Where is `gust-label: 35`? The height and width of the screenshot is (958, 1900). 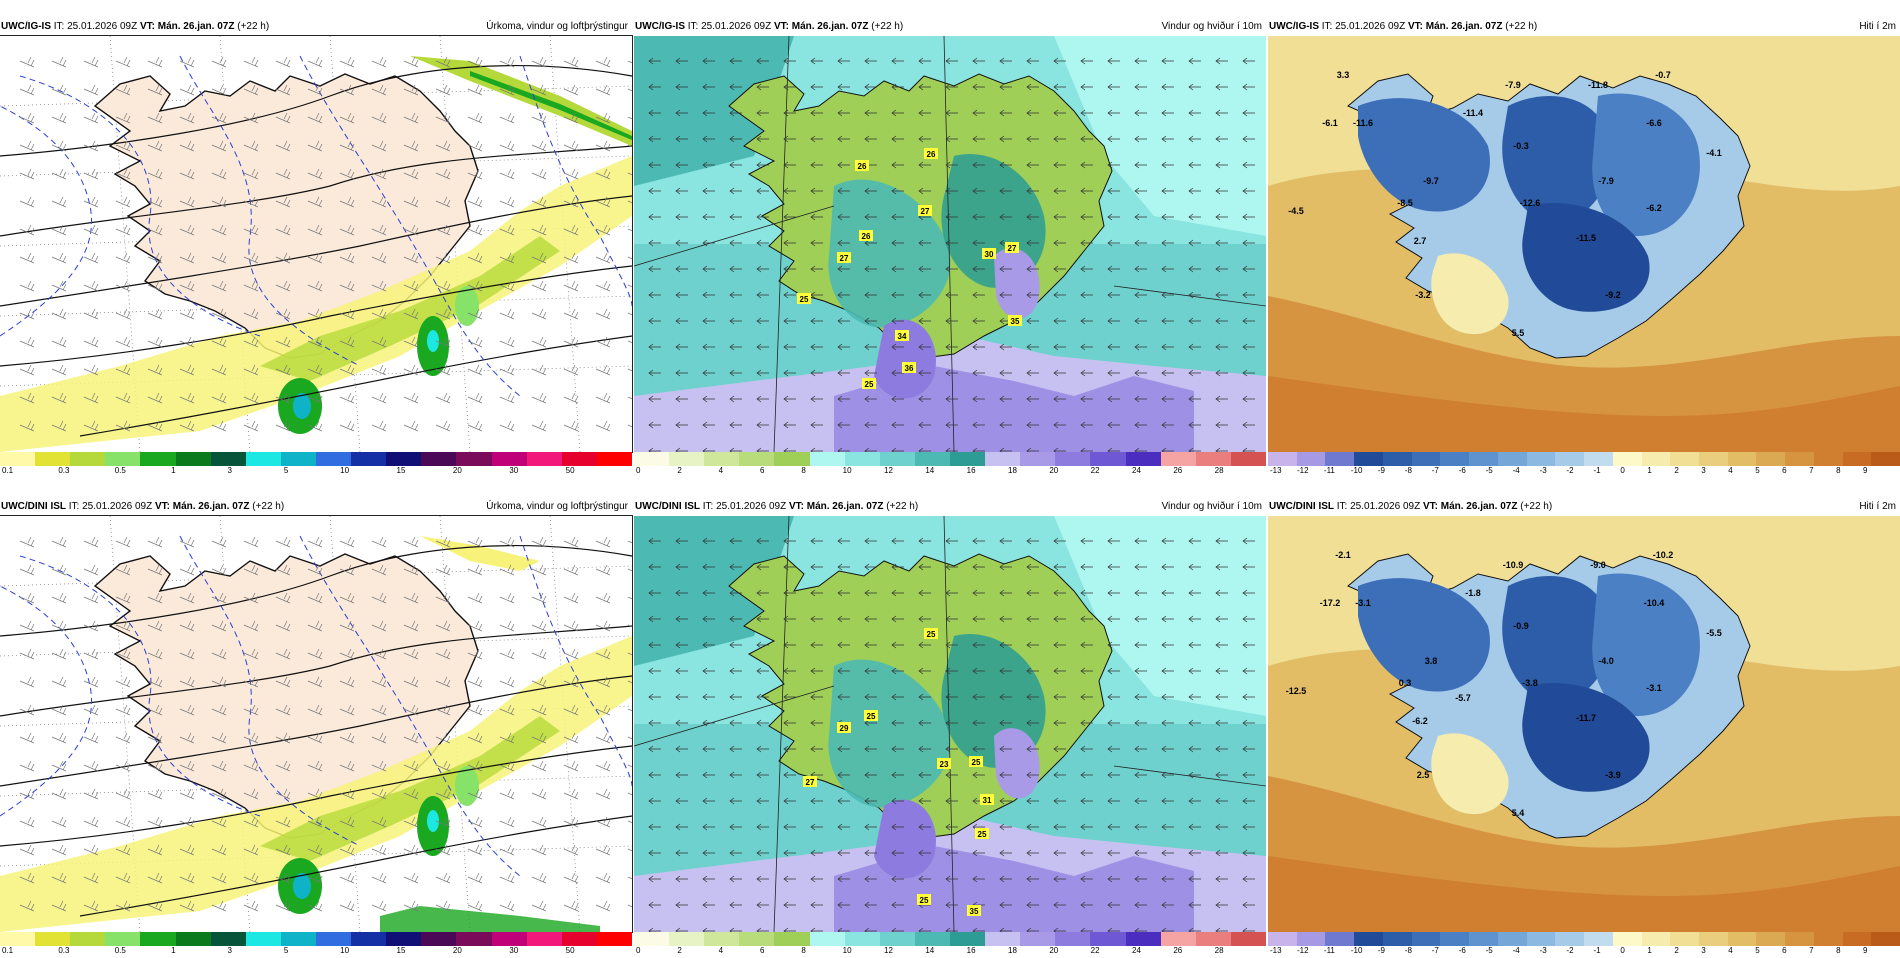
gust-label: 35 is located at coordinates (974, 910).